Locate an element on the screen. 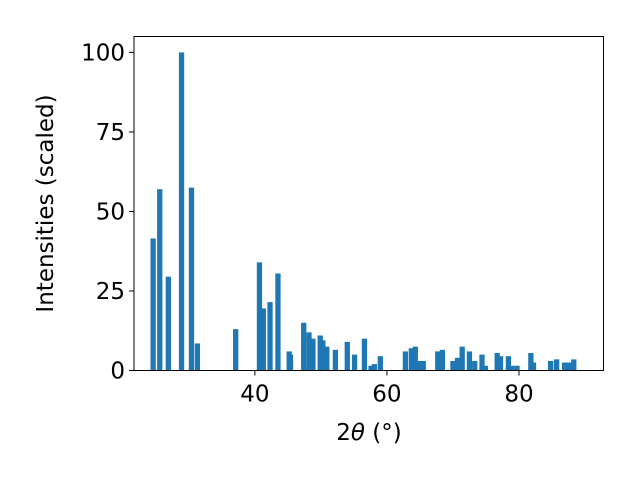 Image resolution: width=640 pixels, height=480 pixels. x-axis-label: 2θ (°) is located at coordinates (368, 433).